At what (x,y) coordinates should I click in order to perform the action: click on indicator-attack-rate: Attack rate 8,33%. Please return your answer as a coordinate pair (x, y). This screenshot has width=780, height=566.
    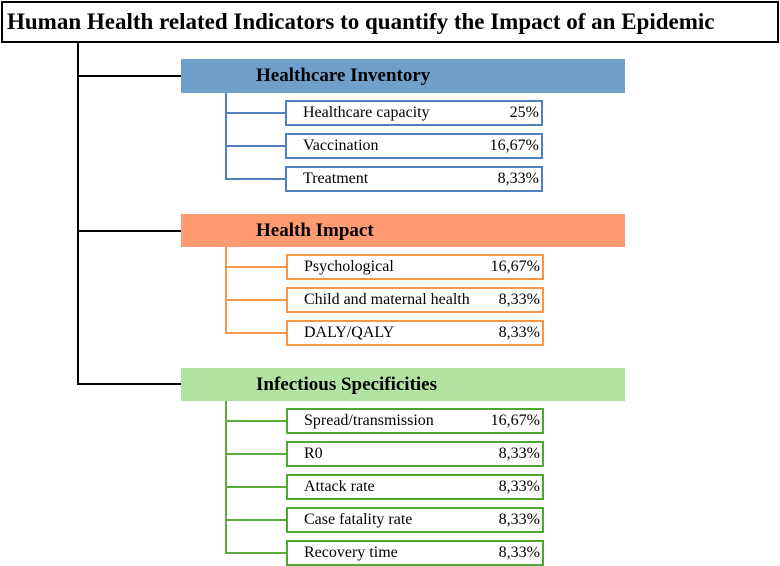
    Looking at the image, I should click on (415, 487).